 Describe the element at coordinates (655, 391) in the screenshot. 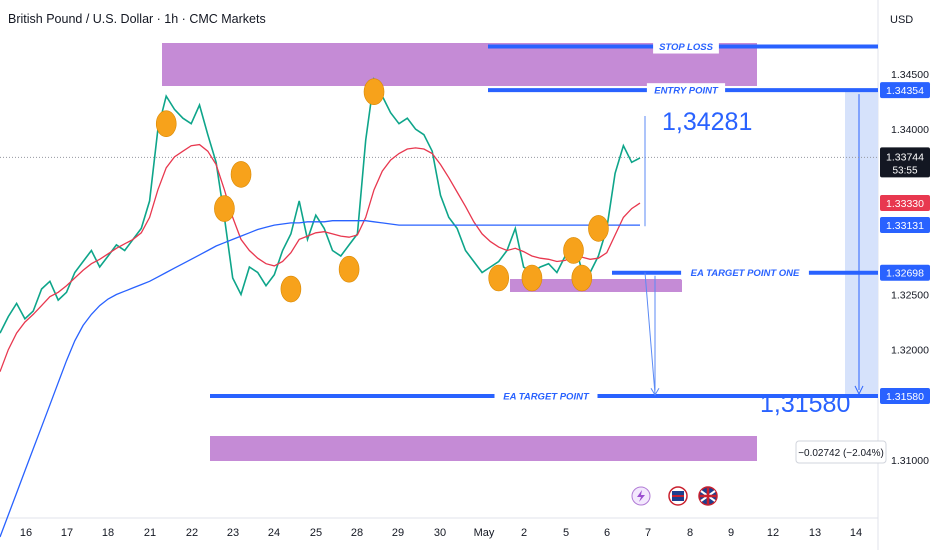

I see `projection-arrow-head` at that location.